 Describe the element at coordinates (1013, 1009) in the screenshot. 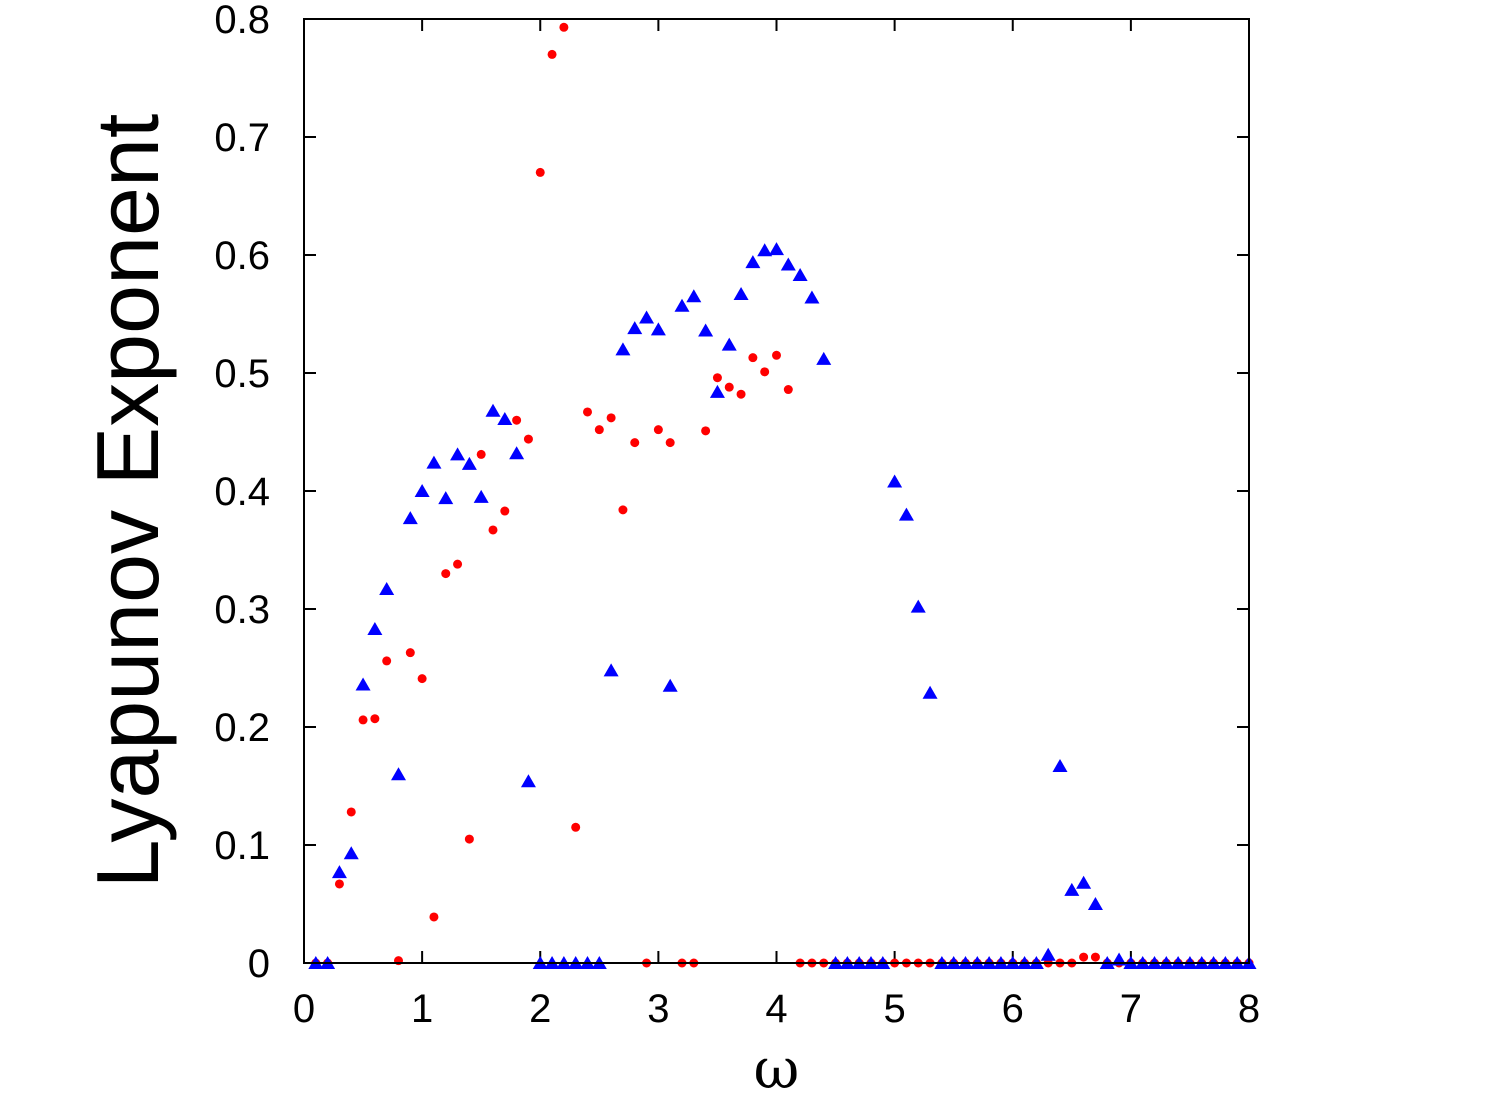

I see `x-tick-label: 6` at that location.